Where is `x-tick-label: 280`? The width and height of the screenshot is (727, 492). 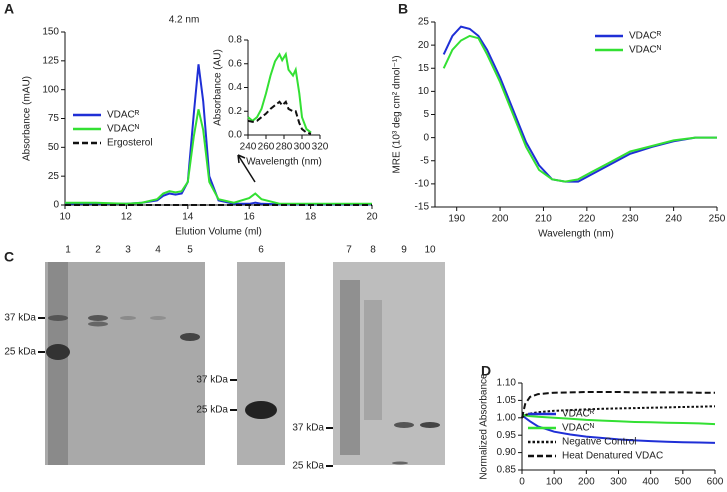
x-tick-label: 280 is located at coordinates (284, 147).